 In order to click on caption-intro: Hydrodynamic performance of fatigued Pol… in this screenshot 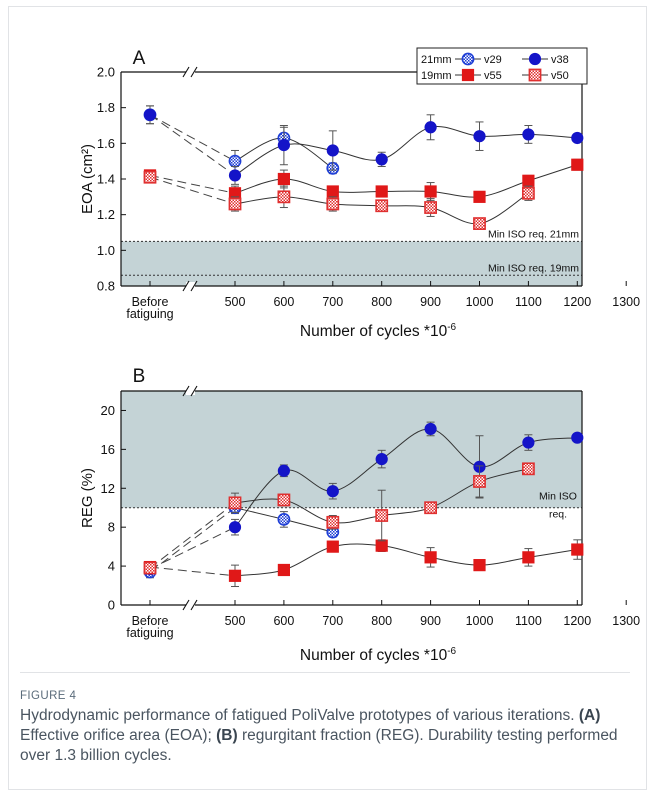, I will do `click(299, 715)`.